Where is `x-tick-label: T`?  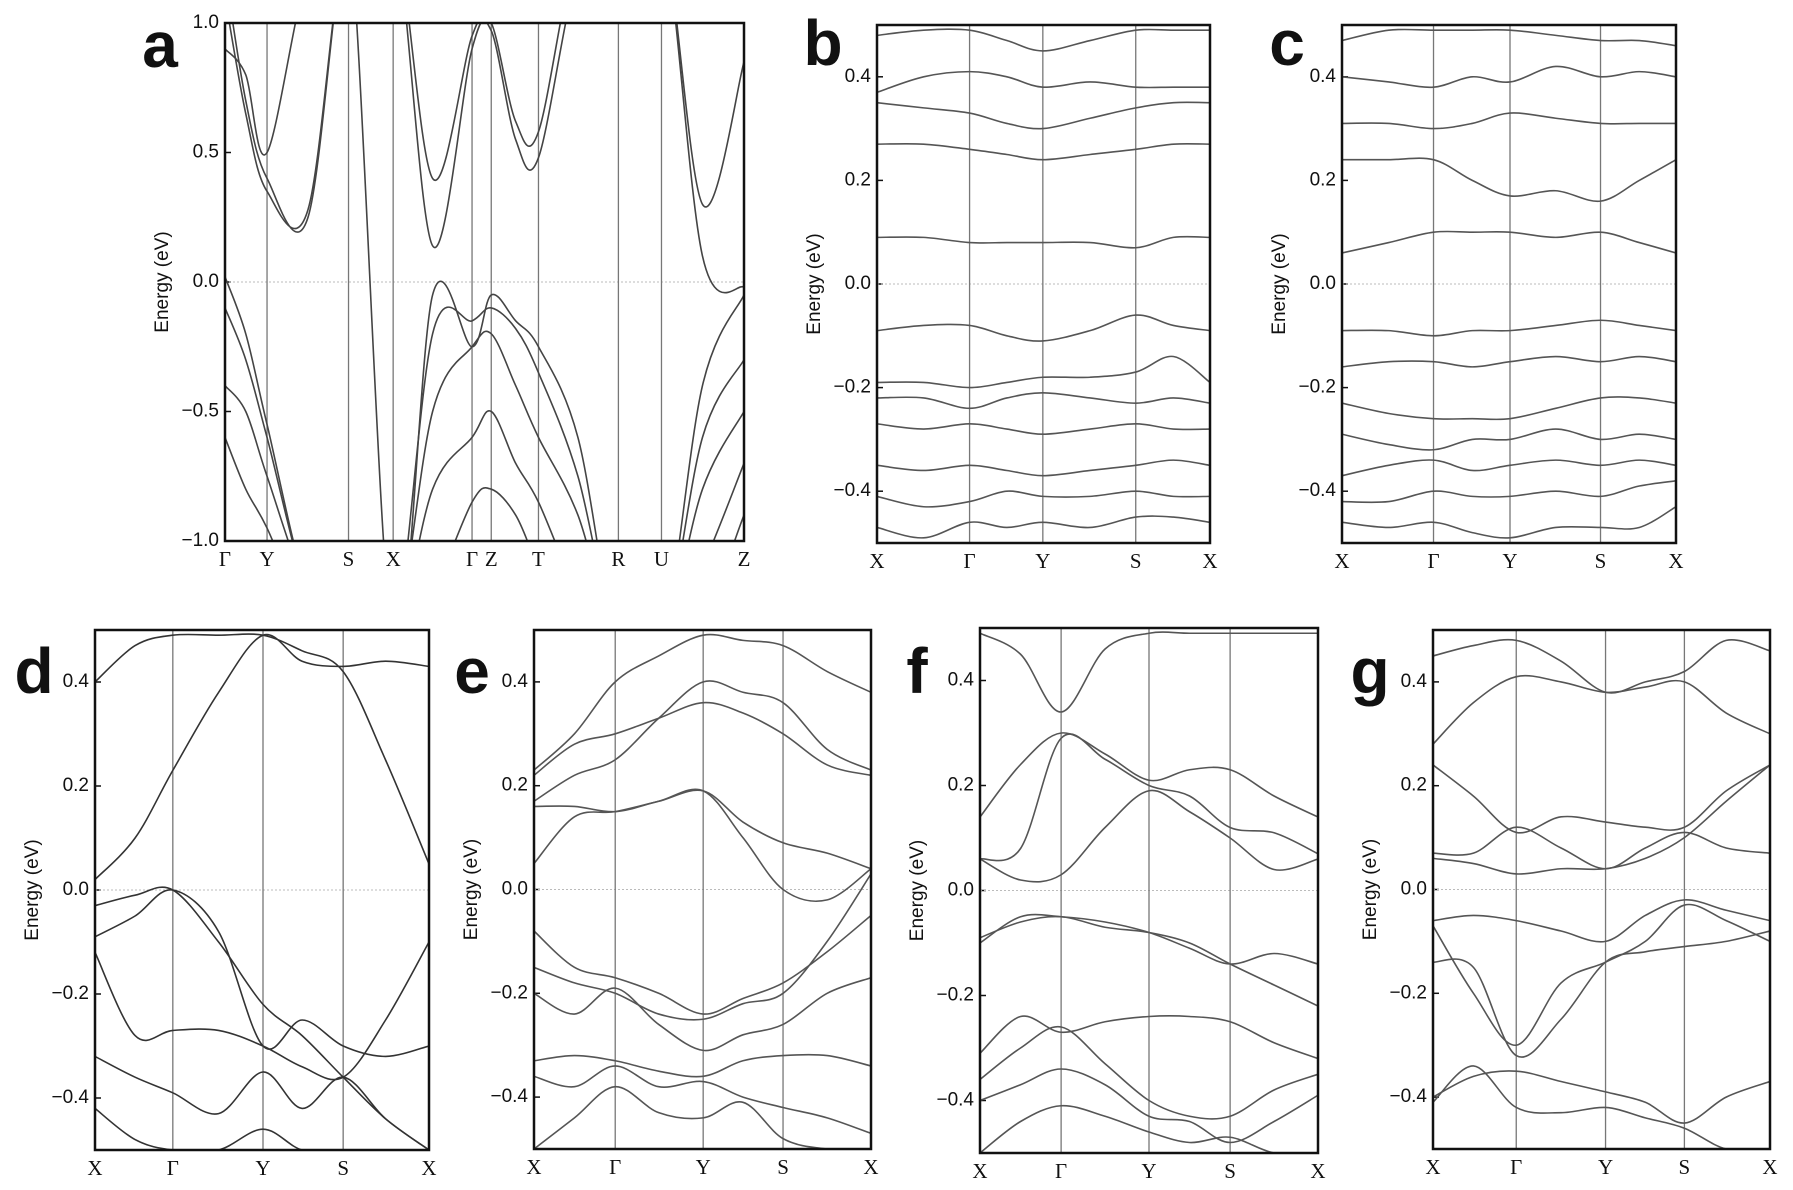 x-tick-label: T is located at coordinates (538, 559).